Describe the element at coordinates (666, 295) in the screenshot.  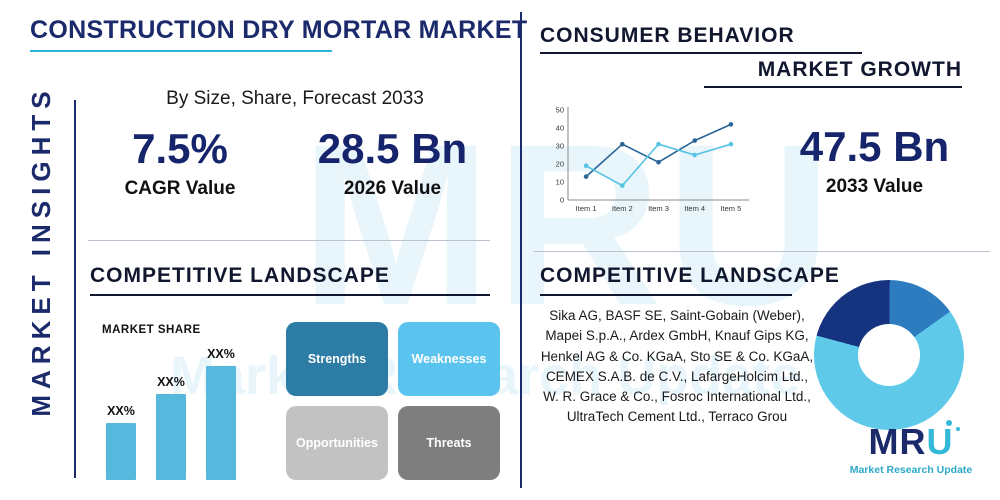
I see `competitive-right-underline` at that location.